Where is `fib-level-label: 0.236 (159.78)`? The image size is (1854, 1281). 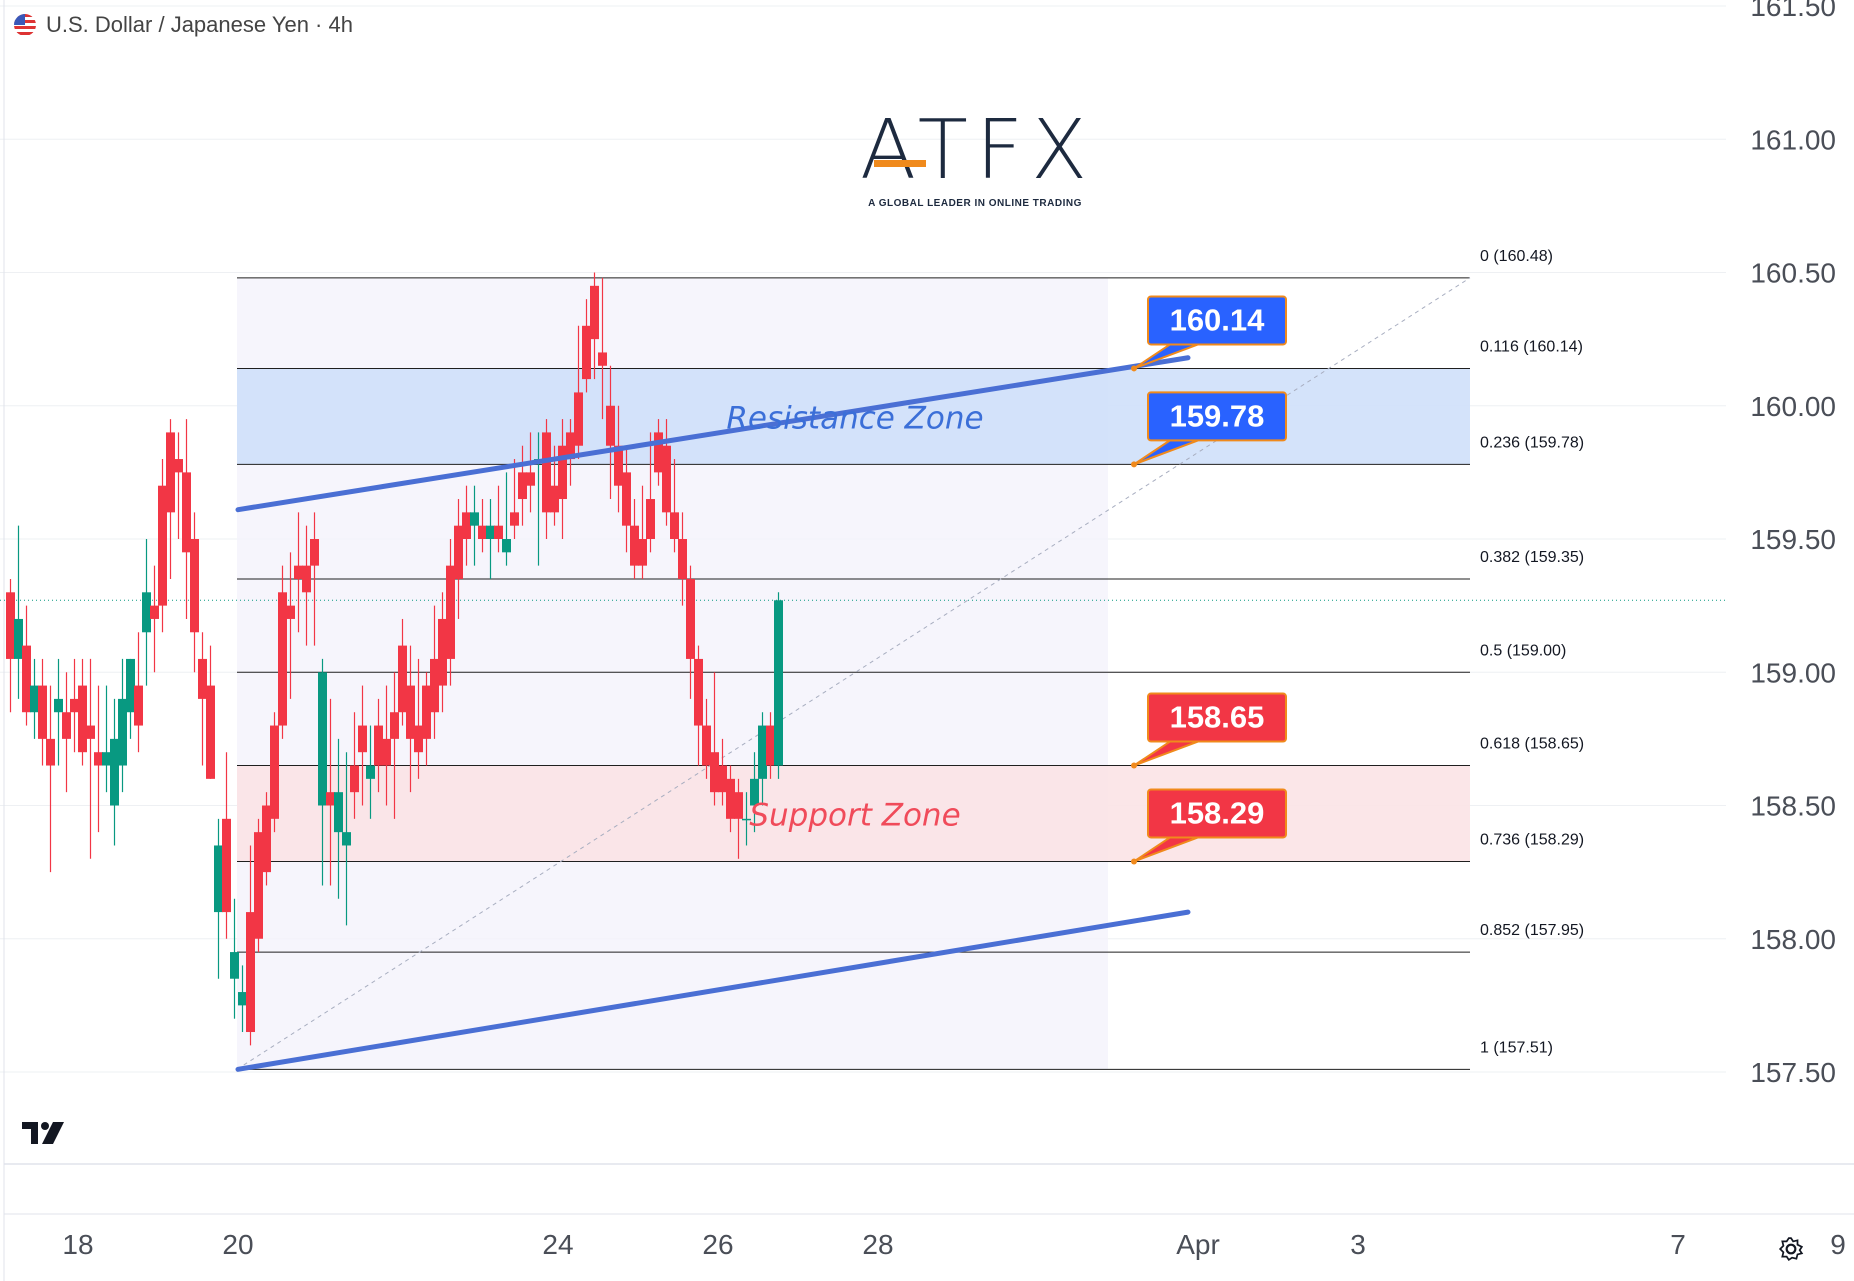
fib-level-label: 0.236 (159.78) is located at coordinates (1532, 442).